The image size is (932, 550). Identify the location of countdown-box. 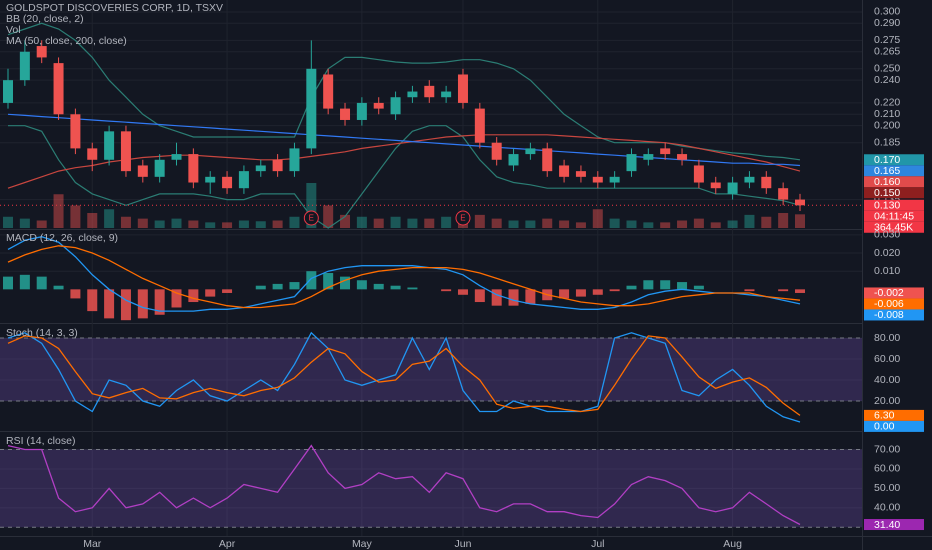
(894, 216).